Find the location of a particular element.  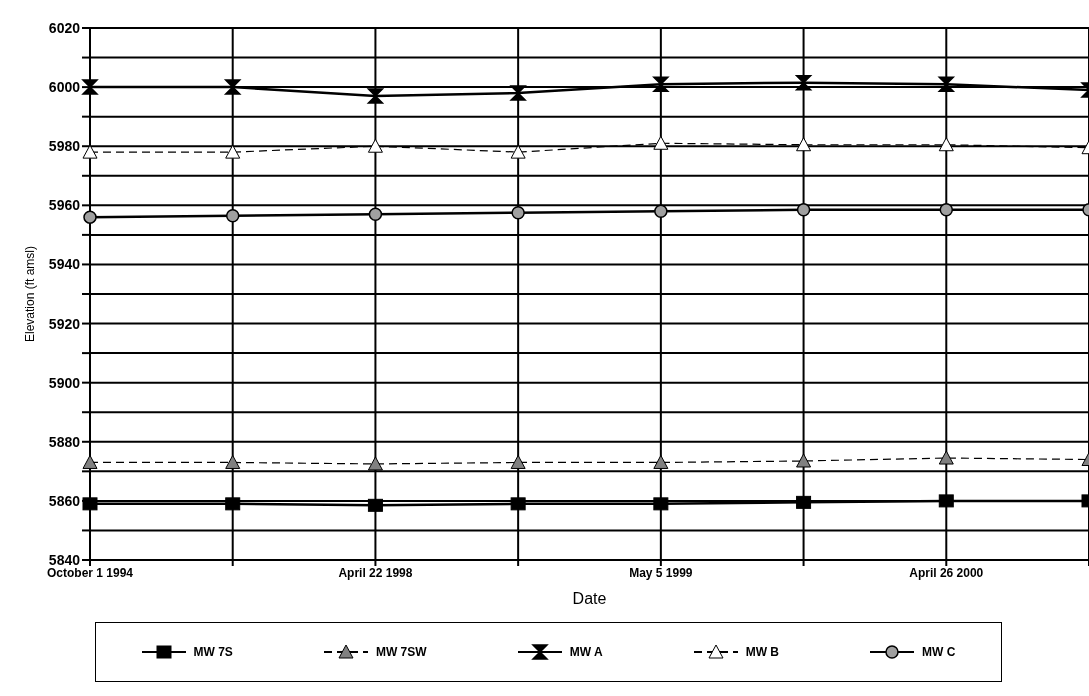

y-tick-label: 6020 is located at coordinates (64, 27).